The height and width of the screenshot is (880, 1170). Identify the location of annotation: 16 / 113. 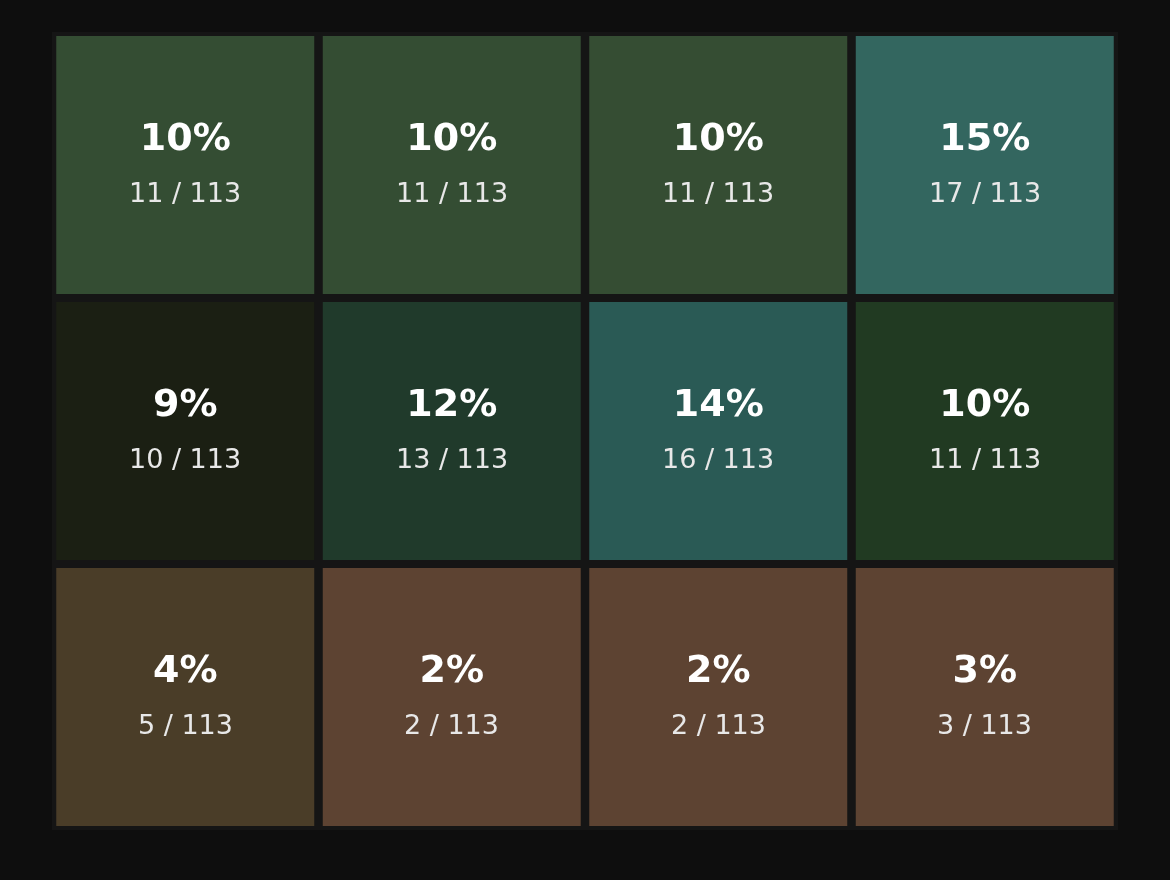
(718, 458).